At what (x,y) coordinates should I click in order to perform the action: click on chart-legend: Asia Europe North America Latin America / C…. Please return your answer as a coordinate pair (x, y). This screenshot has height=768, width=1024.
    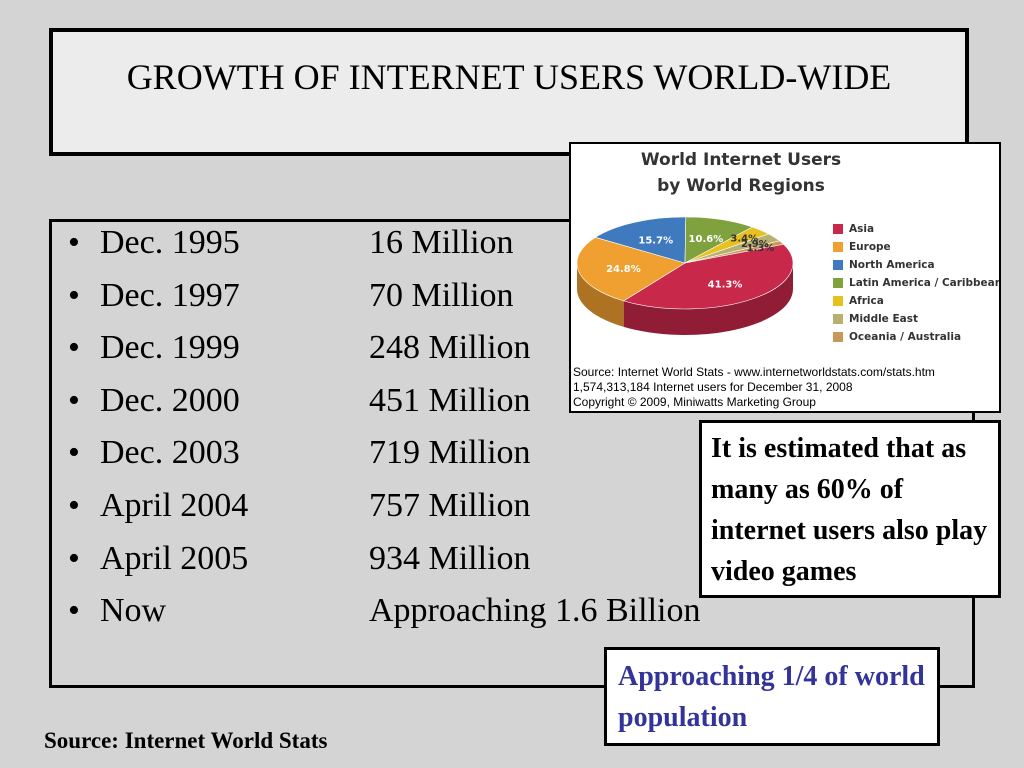
    Looking at the image, I should click on (917, 283).